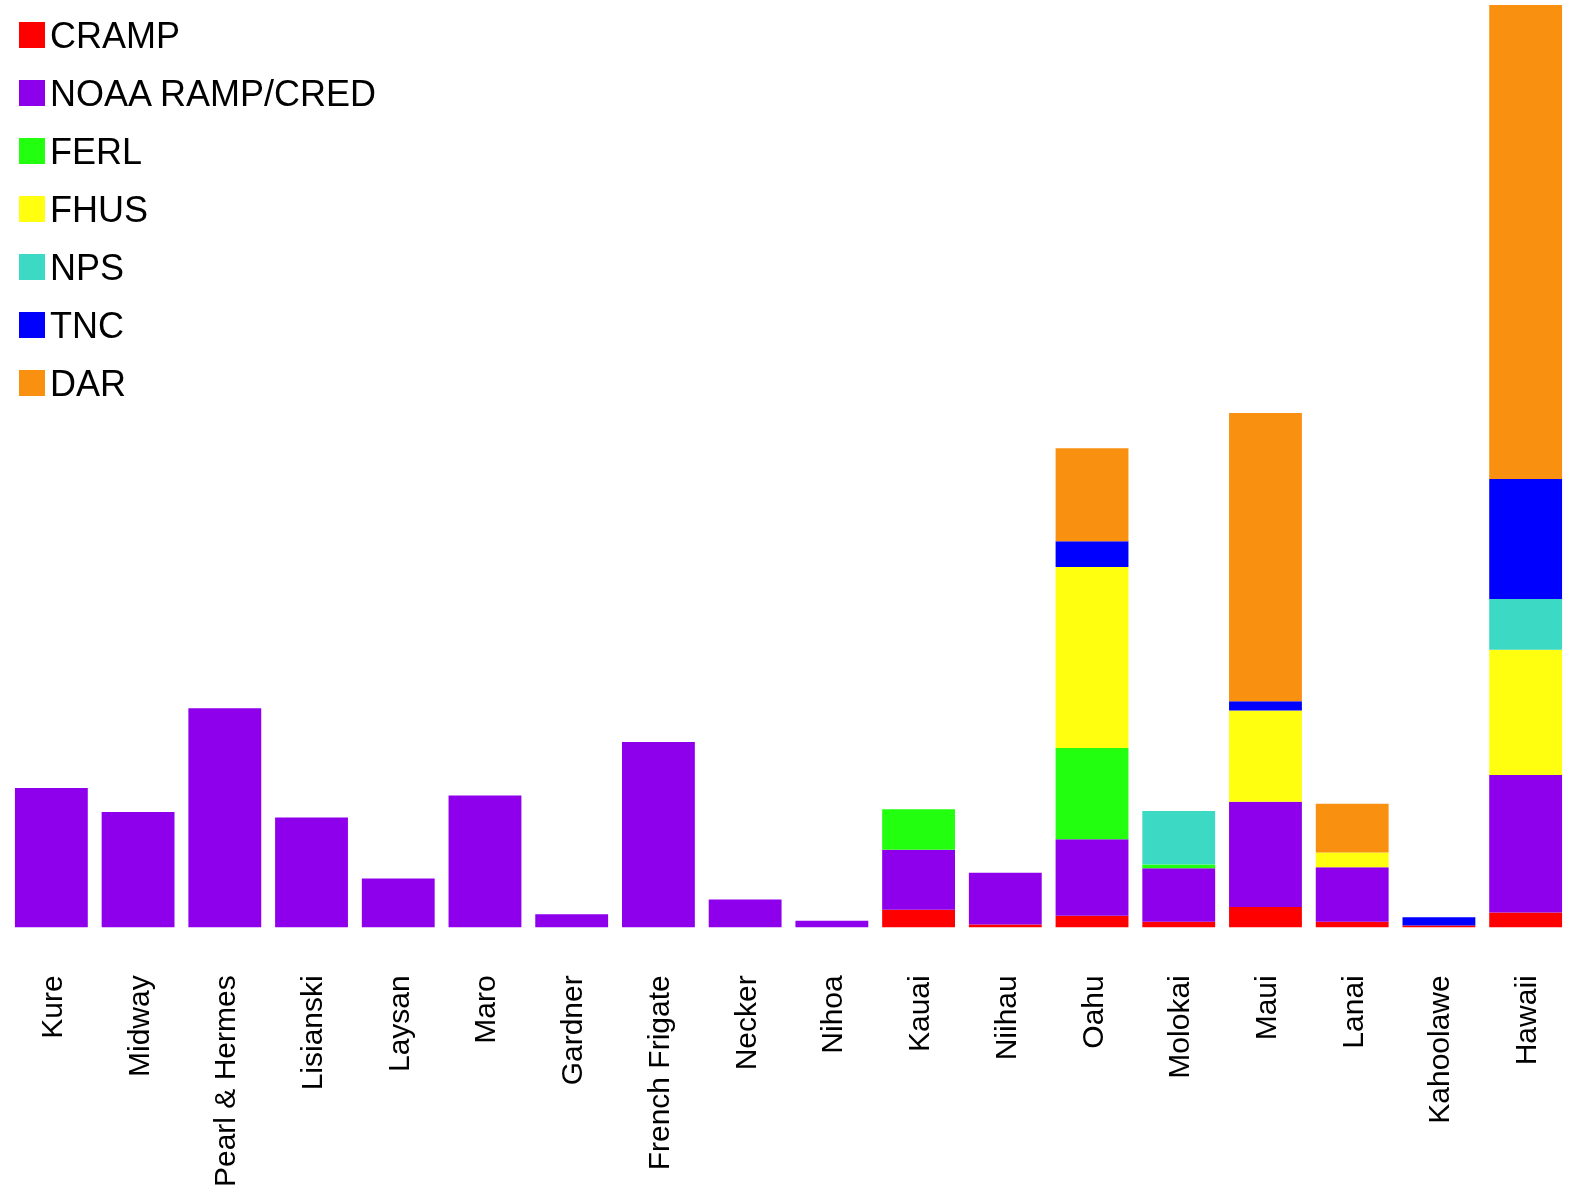 This screenshot has width=1569, height=1190. I want to click on x-tick-label: Lisianski, so click(312, 1033).